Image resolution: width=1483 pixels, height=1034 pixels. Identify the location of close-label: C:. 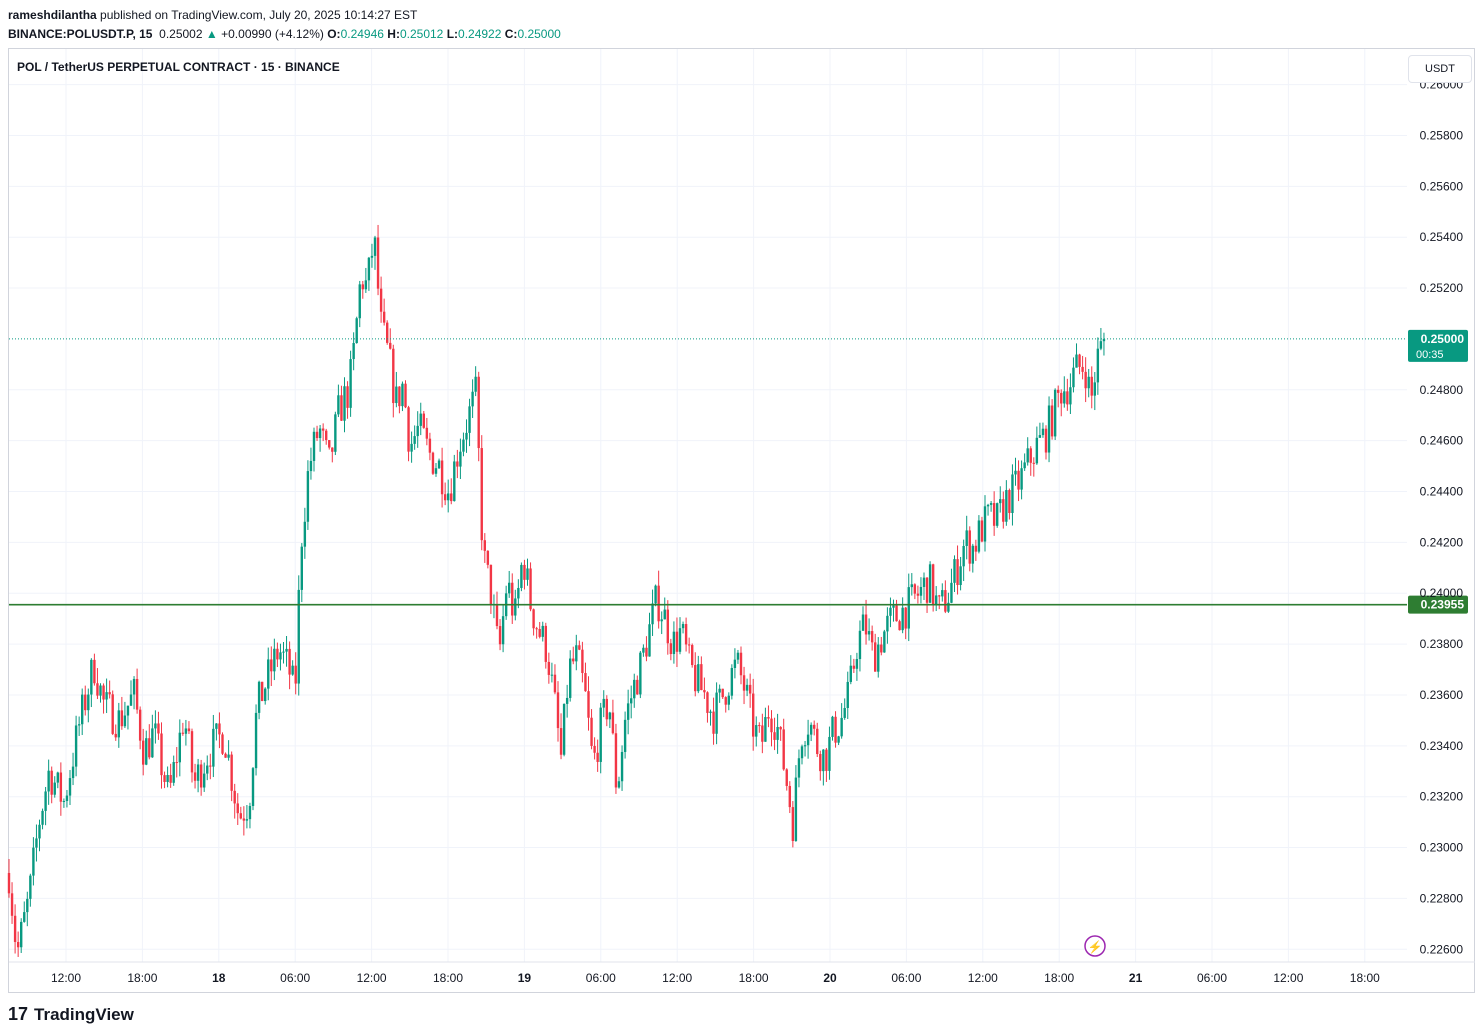
(511, 34).